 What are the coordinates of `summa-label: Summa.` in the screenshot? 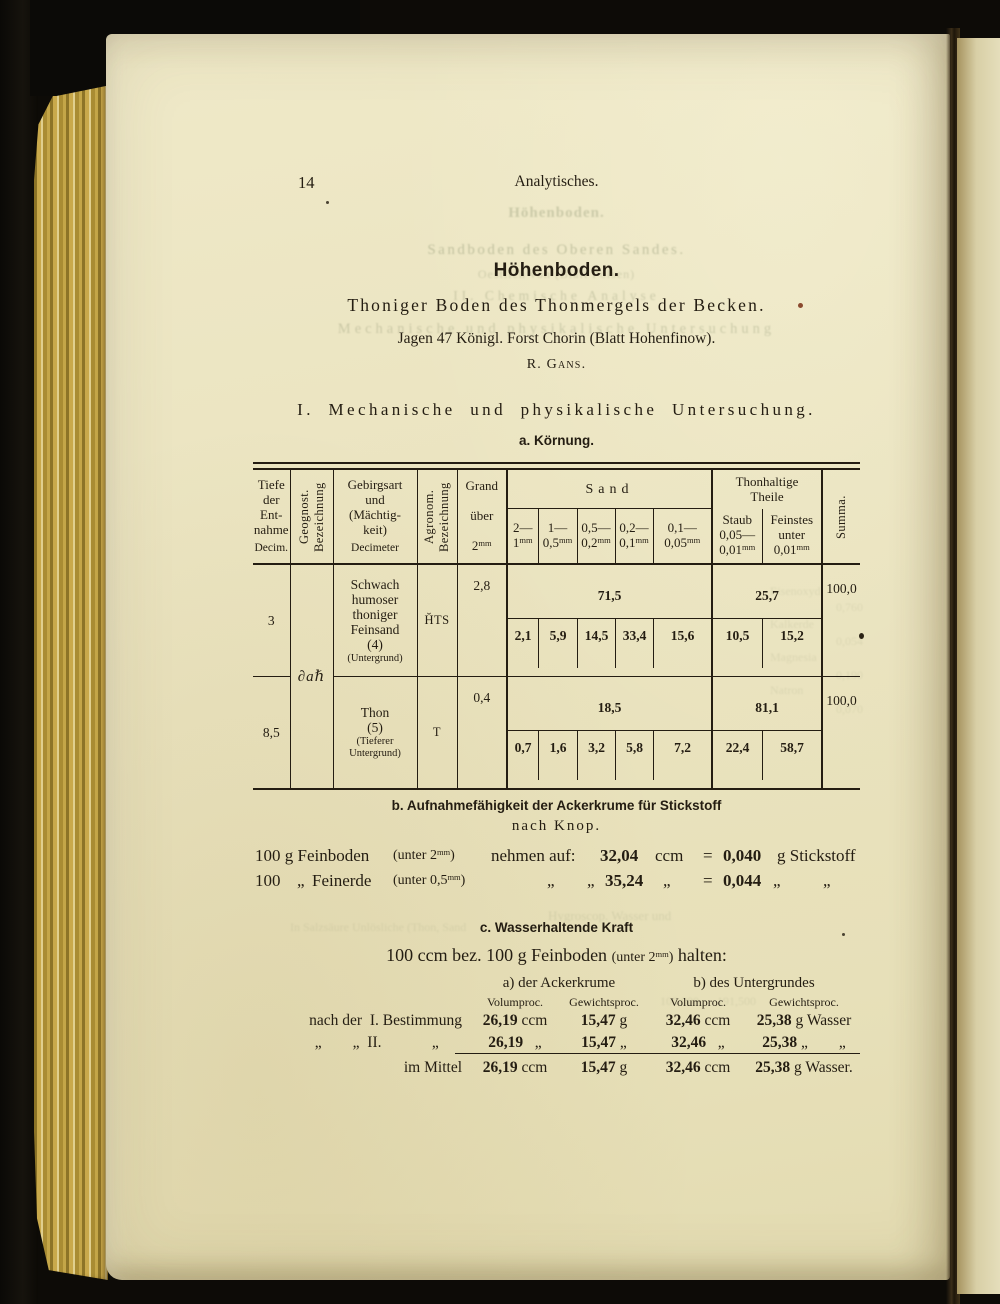 It's located at (841, 516).